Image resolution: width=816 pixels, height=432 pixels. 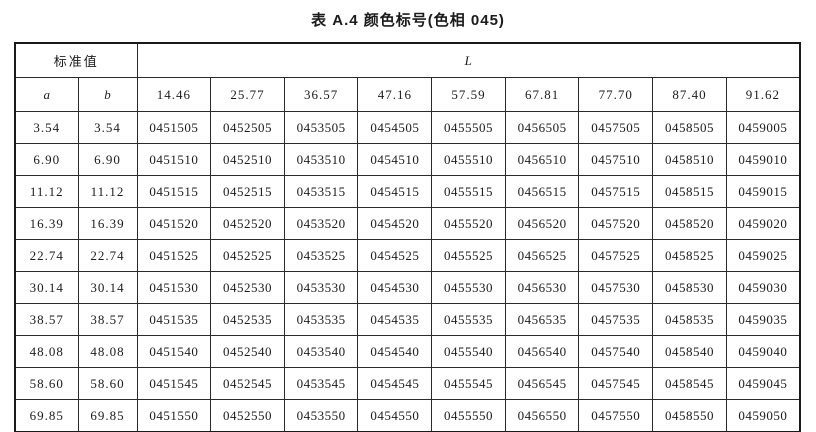 What do you see at coordinates (107, 94) in the screenshot?
I see `b-column-header: b` at bounding box center [107, 94].